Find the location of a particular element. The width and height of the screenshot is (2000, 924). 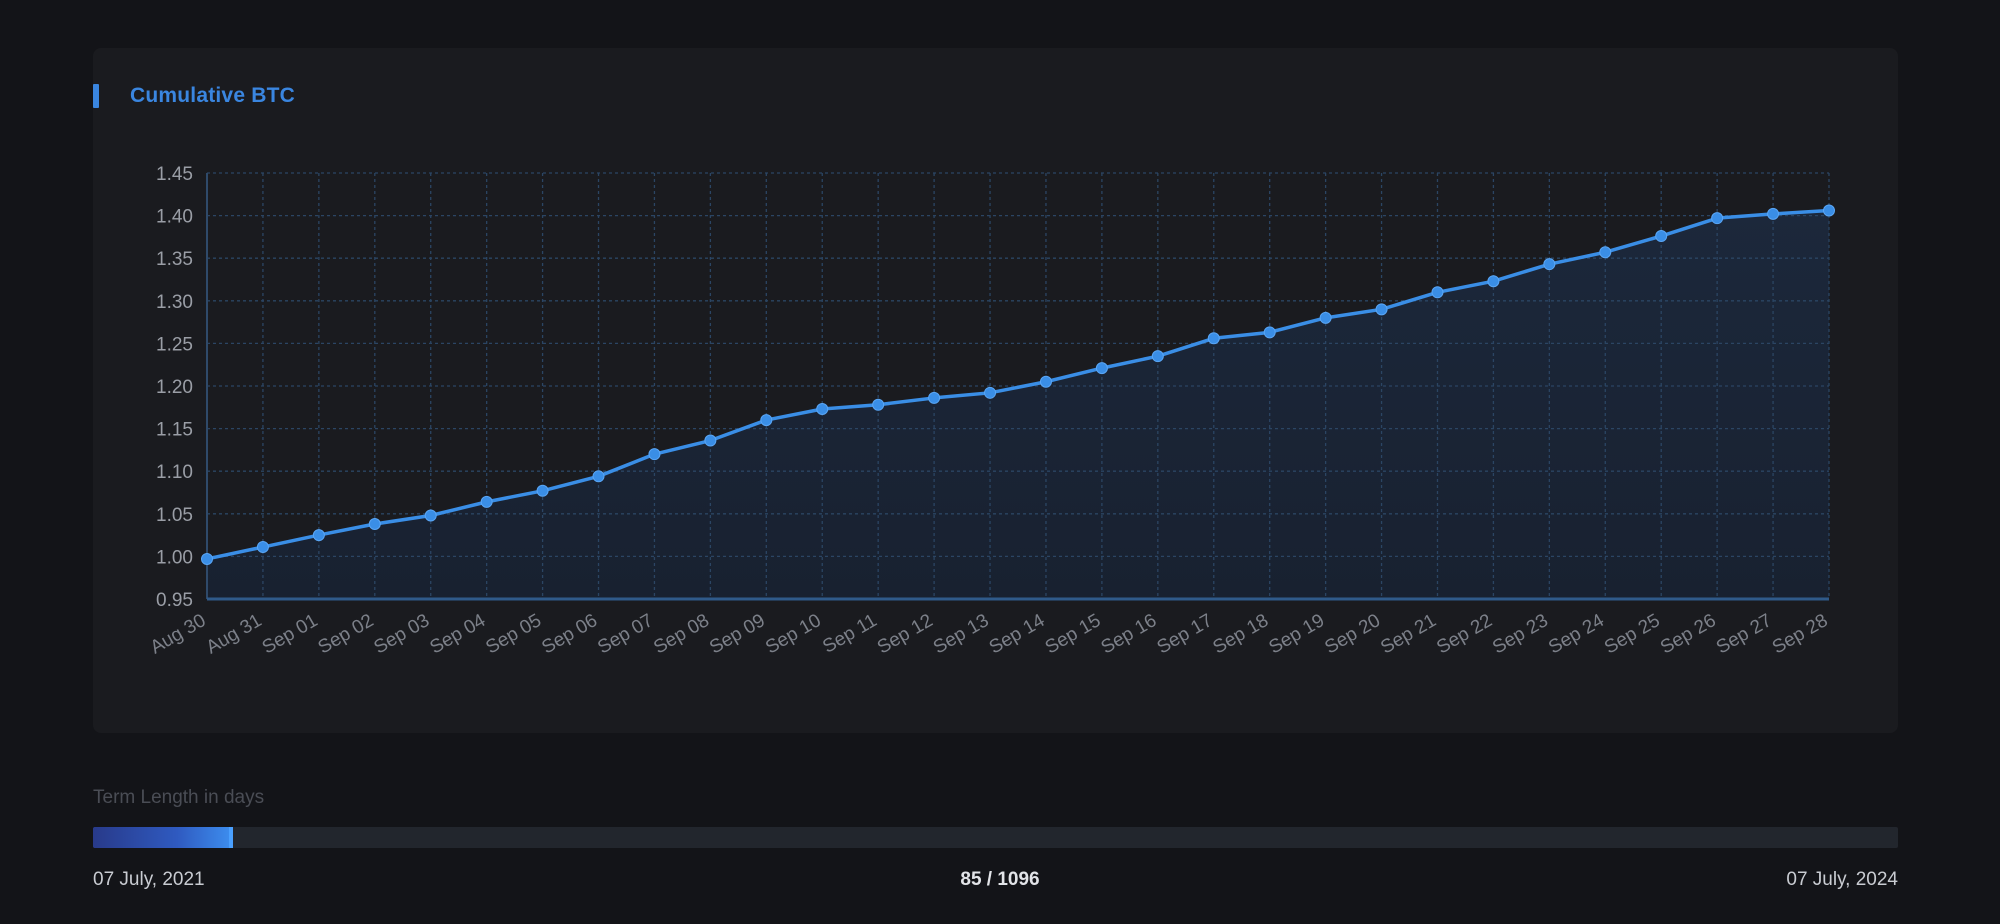

term-length-label: Term Length in days is located at coordinates (179, 797).